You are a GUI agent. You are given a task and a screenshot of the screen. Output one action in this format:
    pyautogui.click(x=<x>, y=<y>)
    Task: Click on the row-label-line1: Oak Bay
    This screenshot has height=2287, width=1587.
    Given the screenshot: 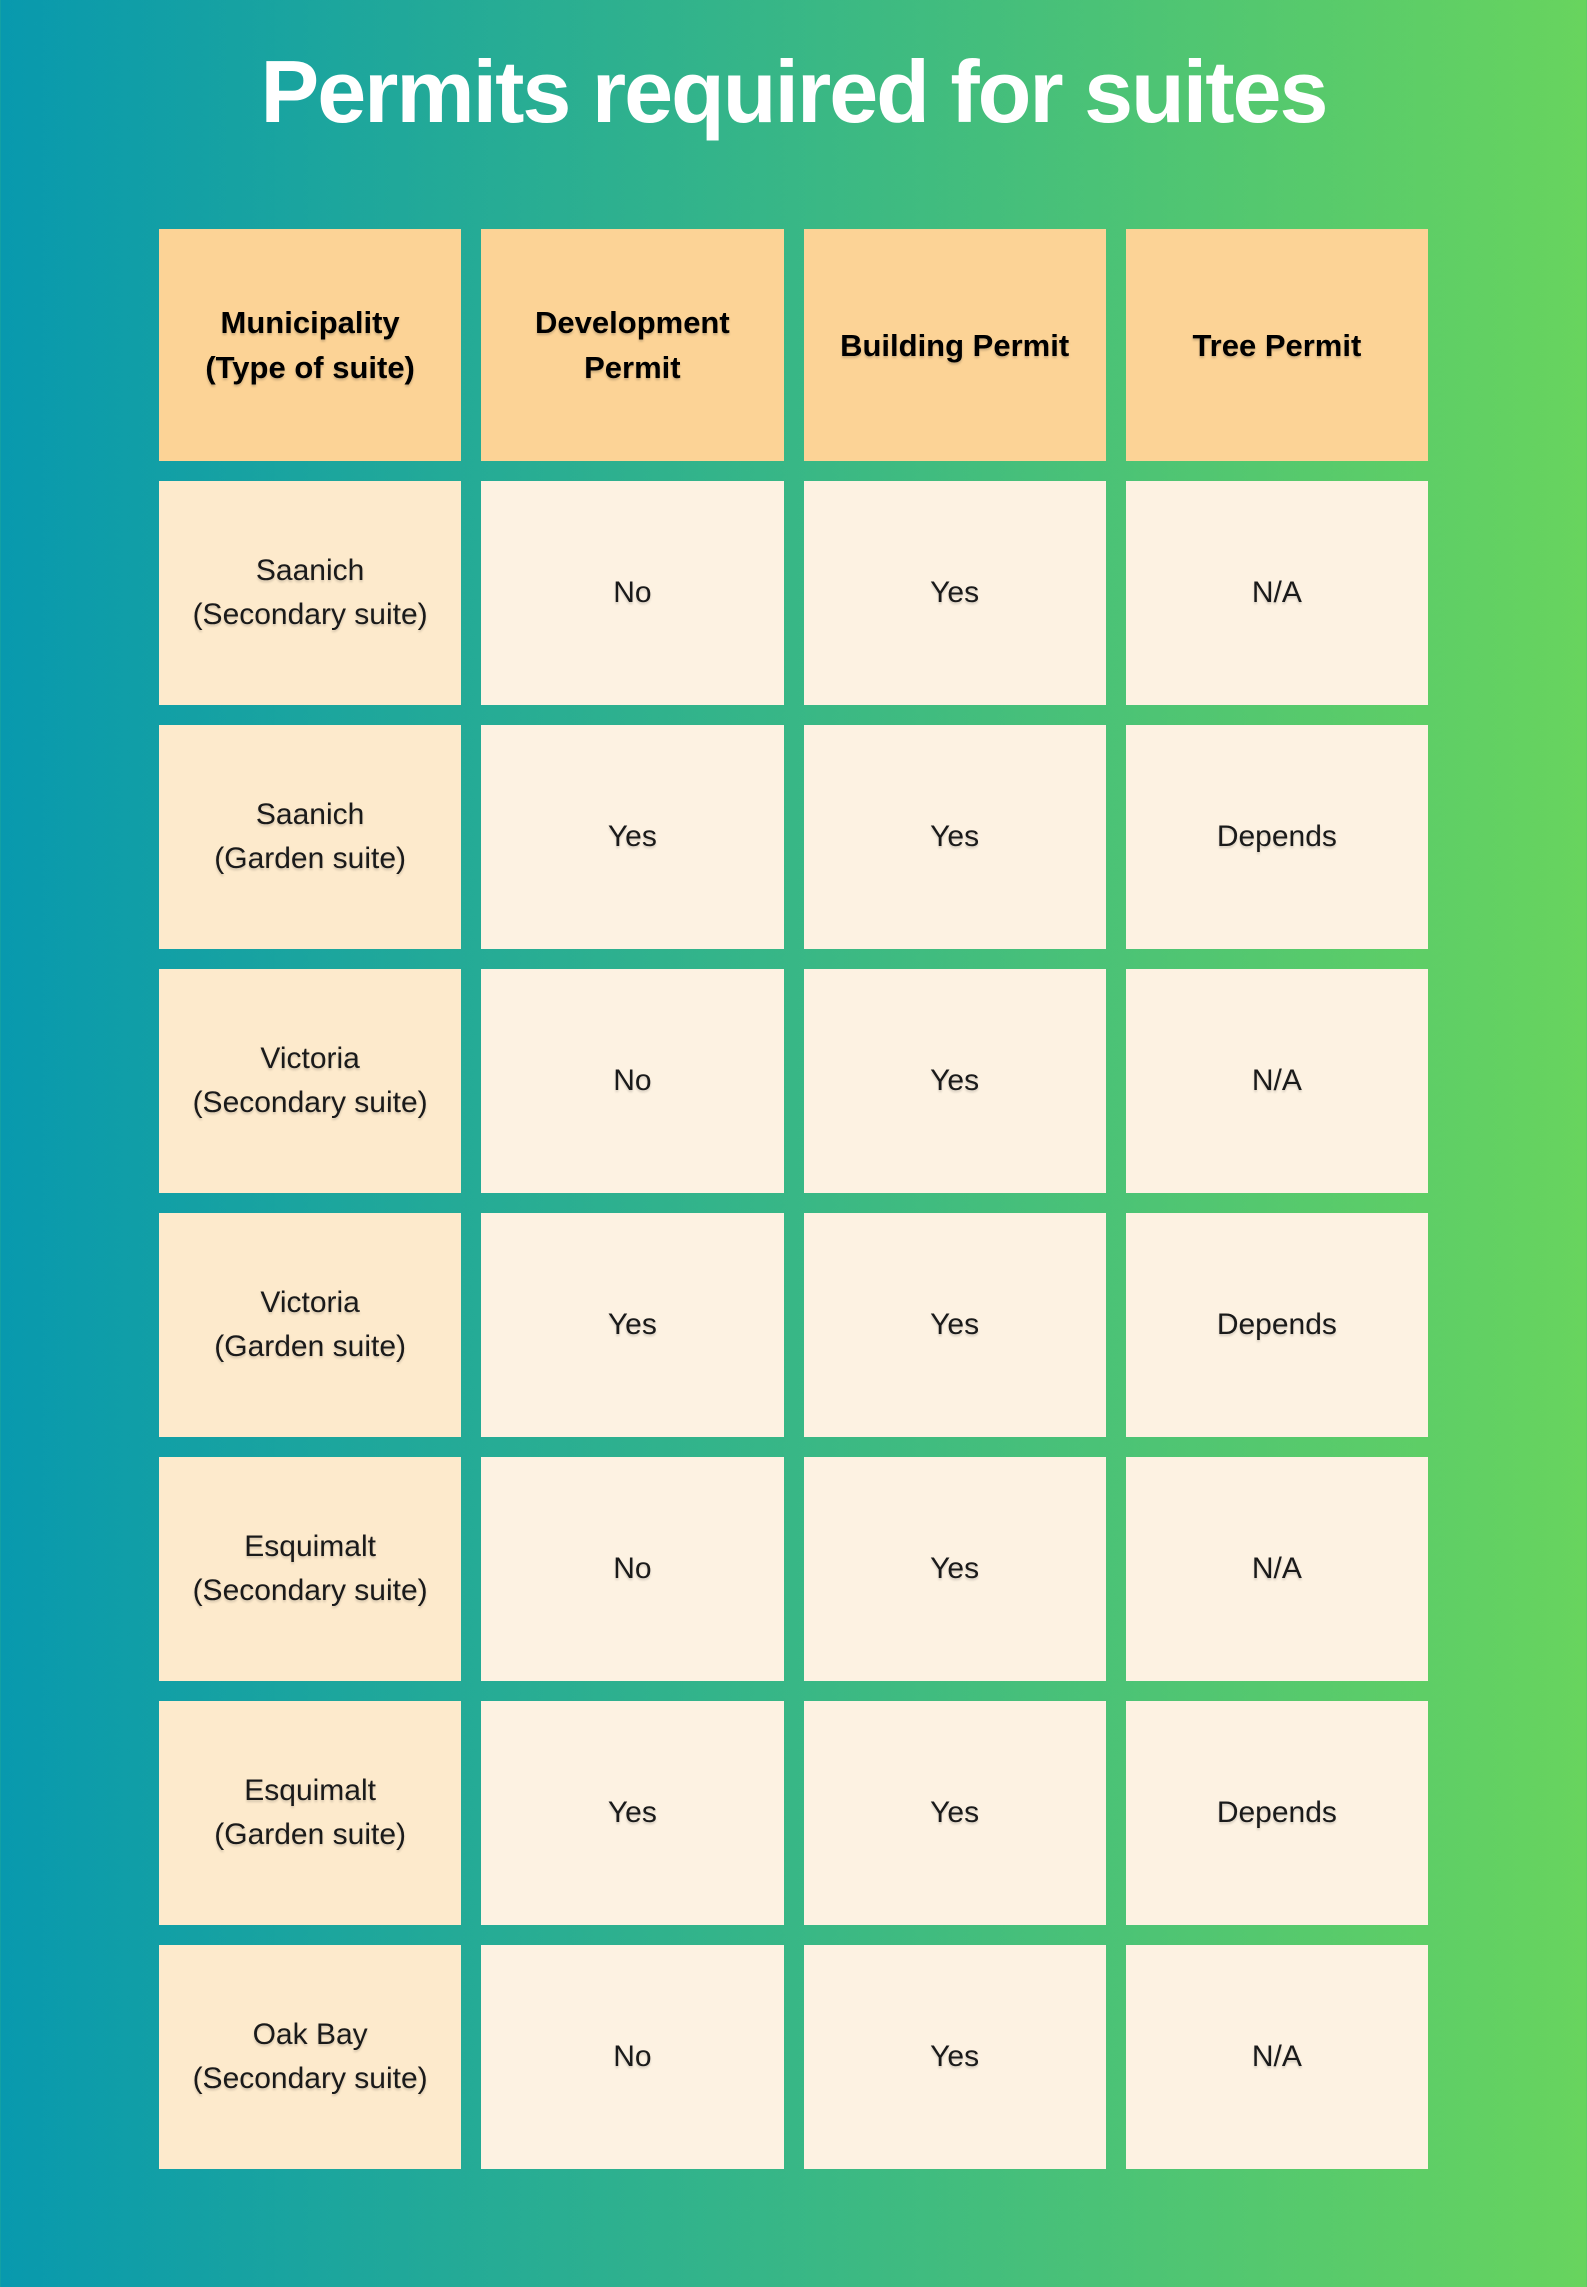 What is the action you would take?
    pyautogui.click(x=310, y=2034)
    